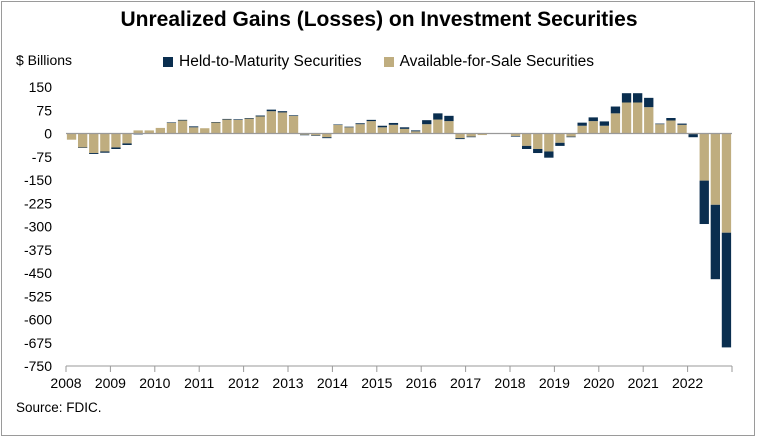  I want to click on bar-htm-2015Q1, so click(382, 126).